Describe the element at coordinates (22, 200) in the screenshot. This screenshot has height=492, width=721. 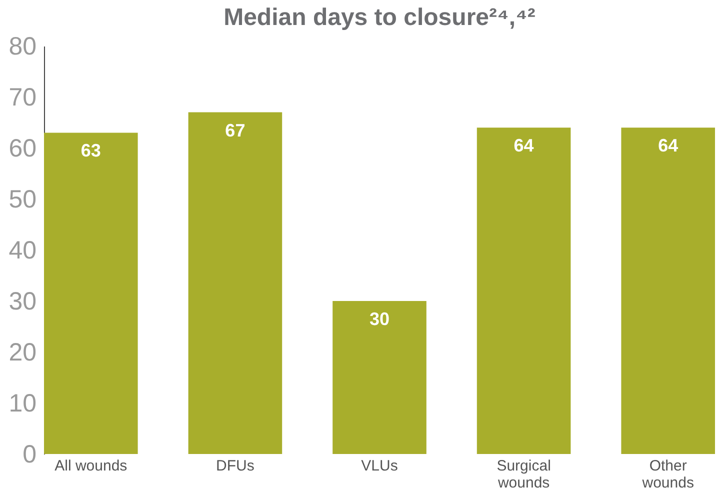
I see `y-tick-label: 50` at that location.